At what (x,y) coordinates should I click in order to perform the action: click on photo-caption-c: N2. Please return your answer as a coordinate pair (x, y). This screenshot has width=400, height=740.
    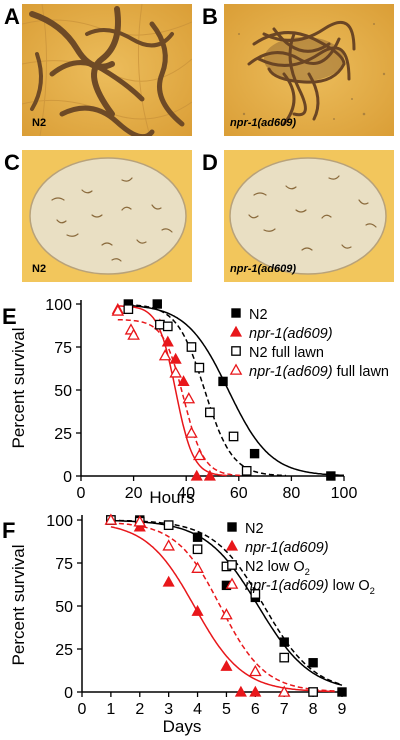
    Looking at the image, I should click on (39, 269).